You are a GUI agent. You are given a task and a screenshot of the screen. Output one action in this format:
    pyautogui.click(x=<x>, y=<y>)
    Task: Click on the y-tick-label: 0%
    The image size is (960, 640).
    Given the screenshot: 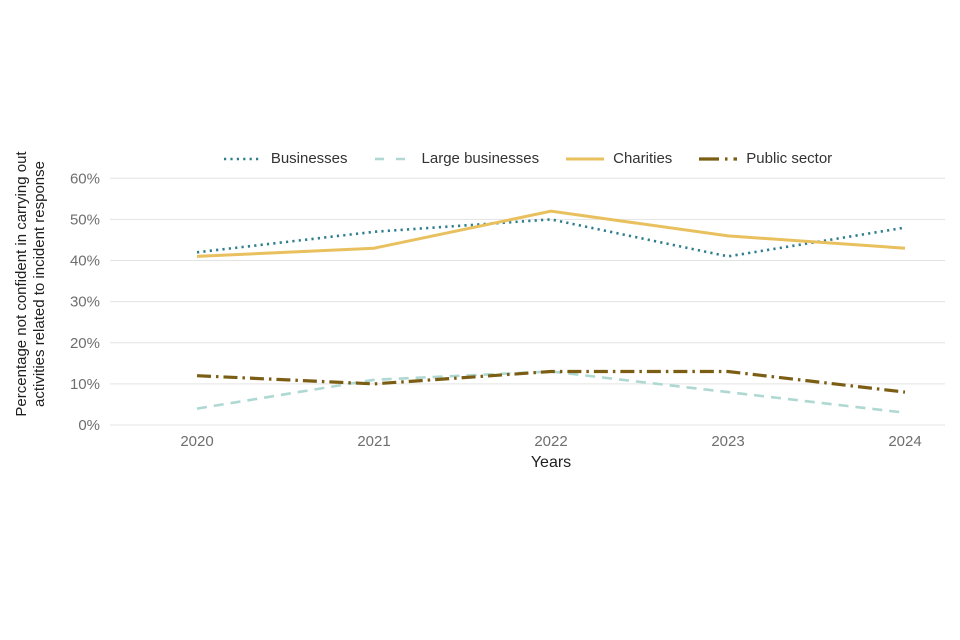 What is the action you would take?
    pyautogui.click(x=89, y=425)
    